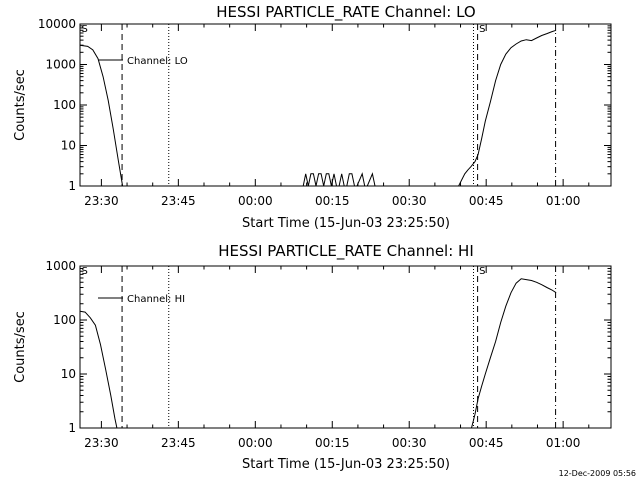 The height and width of the screenshot is (480, 640). I want to click on x-tick-label-lo: 23:30, so click(101, 201).